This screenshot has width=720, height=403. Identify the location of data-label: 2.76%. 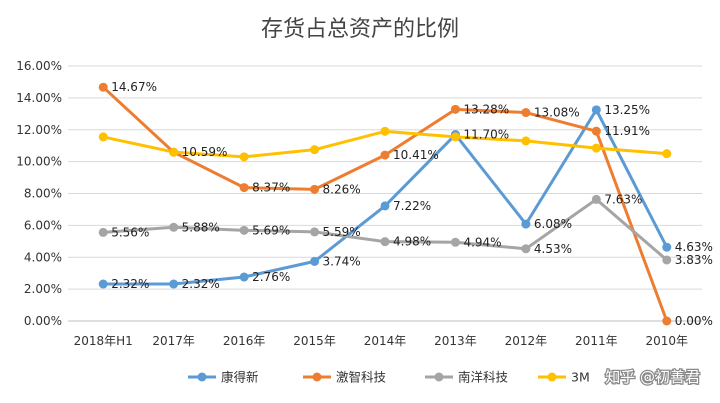
(271, 277).